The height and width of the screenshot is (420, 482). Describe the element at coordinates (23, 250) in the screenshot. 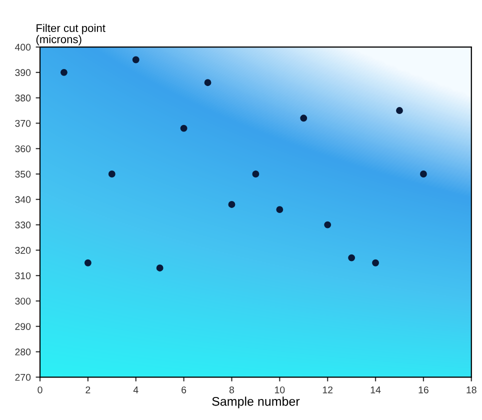

I see `y-tick-label: 320` at that location.